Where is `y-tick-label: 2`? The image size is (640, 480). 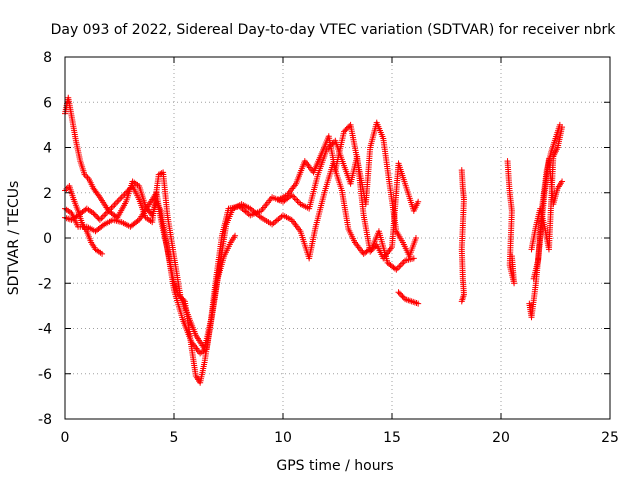
y-tick-label: 2 is located at coordinates (47, 194).